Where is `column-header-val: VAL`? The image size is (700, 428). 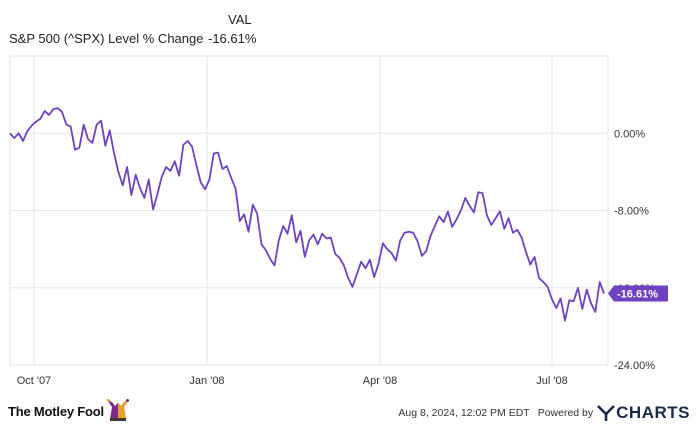
column-header-val: VAL is located at coordinates (240, 19).